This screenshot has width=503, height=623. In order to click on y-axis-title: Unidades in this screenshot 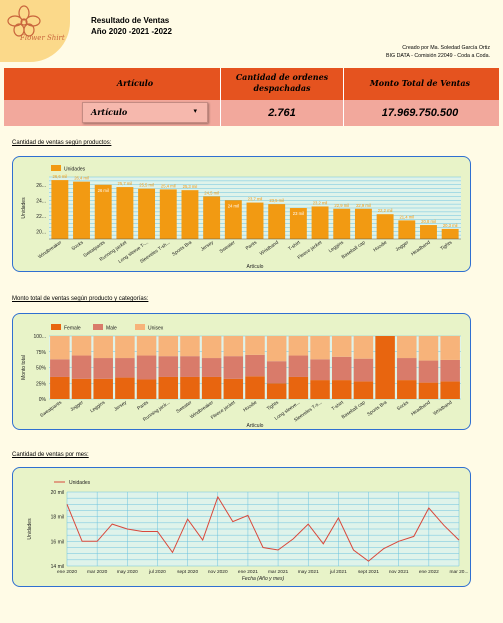, I will do `click(24, 208)`.